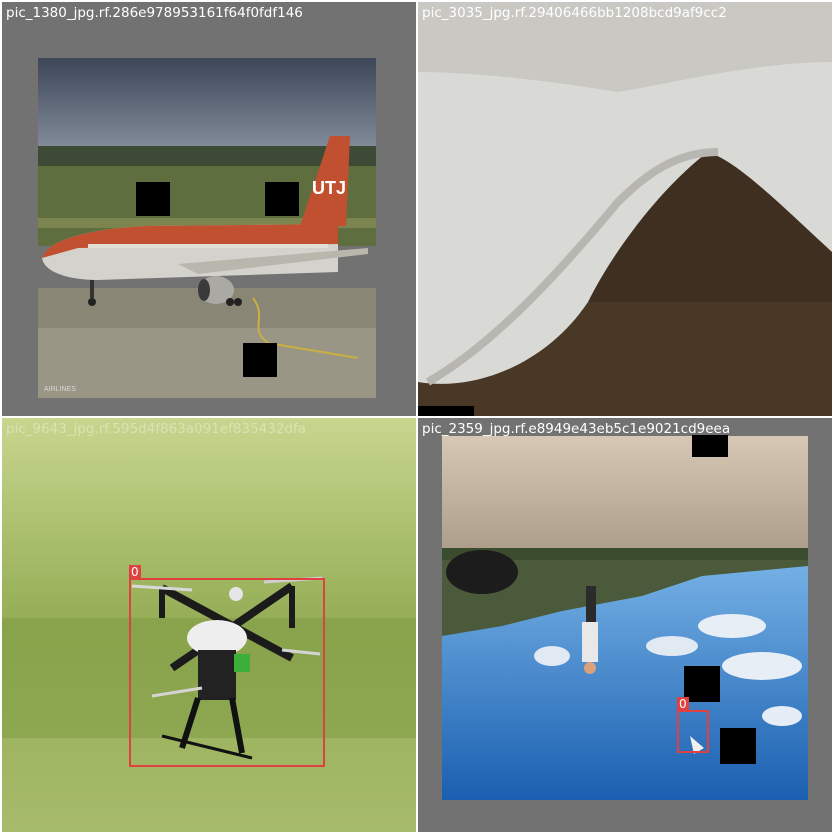 This screenshot has width=832, height=832. Describe the element at coordinates (156, 429) in the screenshot. I see `tile-caption: pic_9643_jpg.rf.595d4f863a091ef835432dfa` at that location.